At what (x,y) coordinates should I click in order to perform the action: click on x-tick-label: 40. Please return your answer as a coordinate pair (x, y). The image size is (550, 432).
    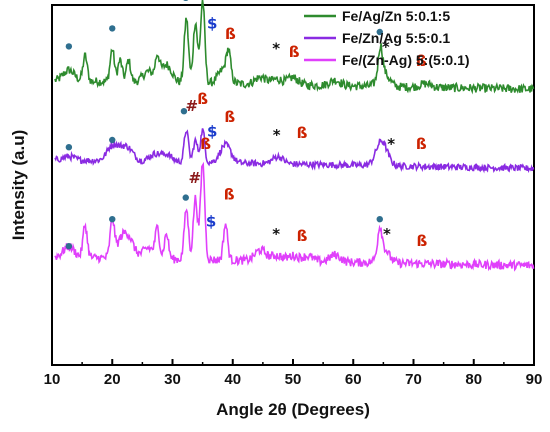
    Looking at the image, I should click on (232, 379).